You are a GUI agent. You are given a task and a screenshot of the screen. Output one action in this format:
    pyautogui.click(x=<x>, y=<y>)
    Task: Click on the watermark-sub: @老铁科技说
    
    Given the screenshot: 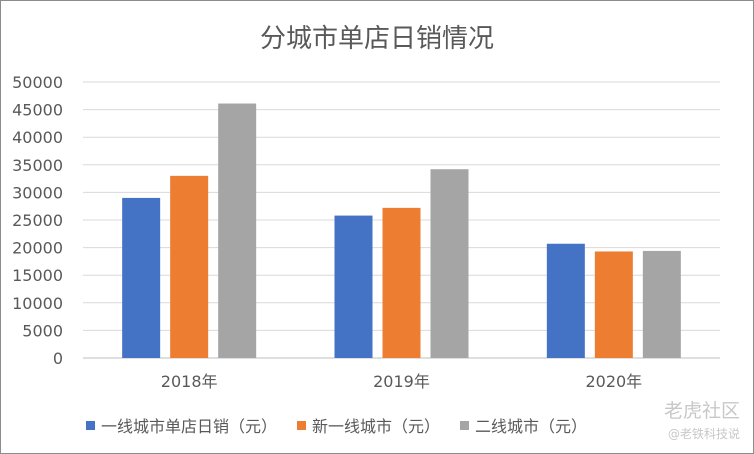 What is the action you would take?
    pyautogui.click(x=703, y=434)
    